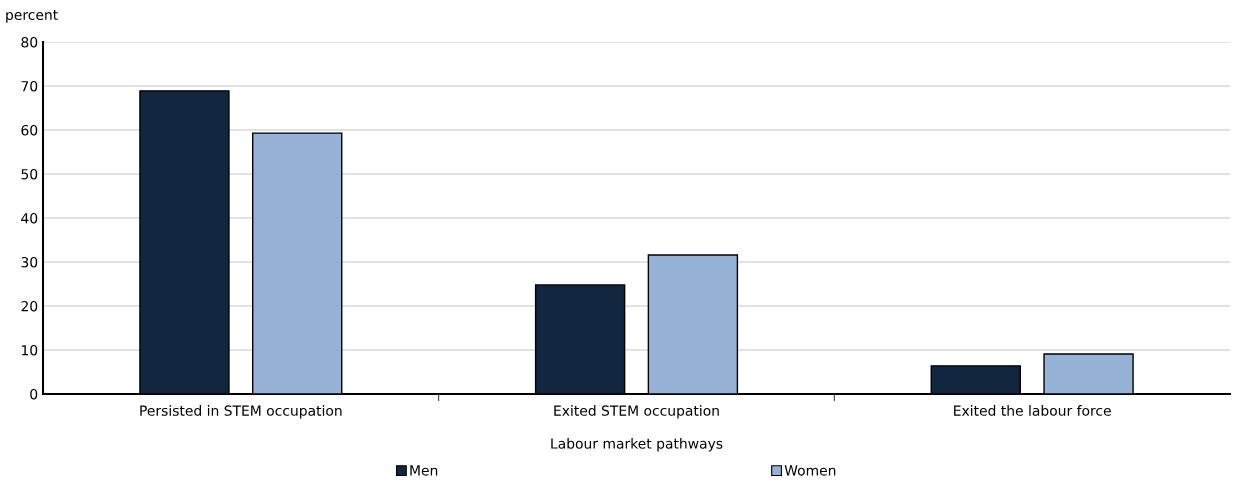  What do you see at coordinates (29, 218) in the screenshot?
I see `y-tick-label: 40` at bounding box center [29, 218].